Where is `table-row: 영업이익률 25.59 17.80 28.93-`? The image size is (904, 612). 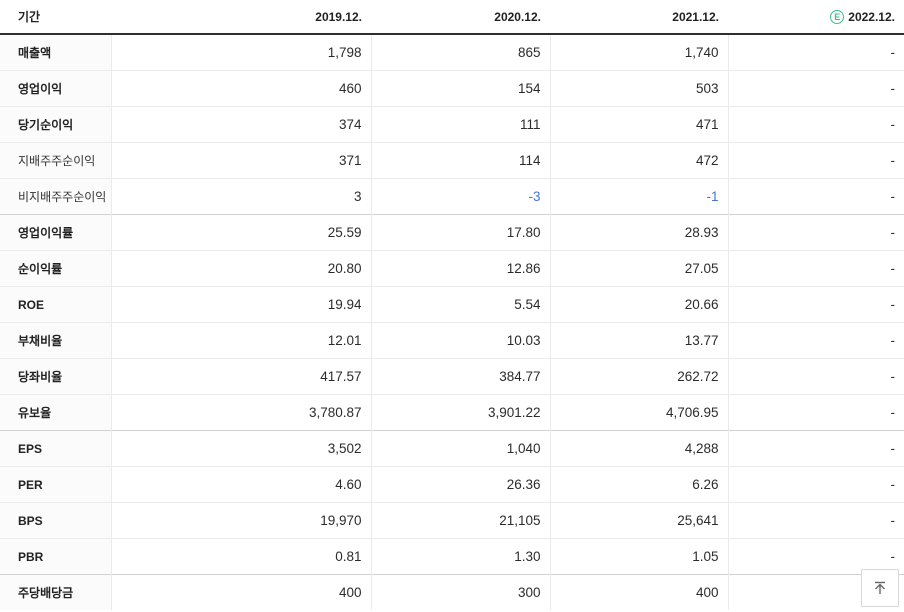 table-row: 영업이익률 25.59 17.80 28.93- is located at coordinates (452, 232).